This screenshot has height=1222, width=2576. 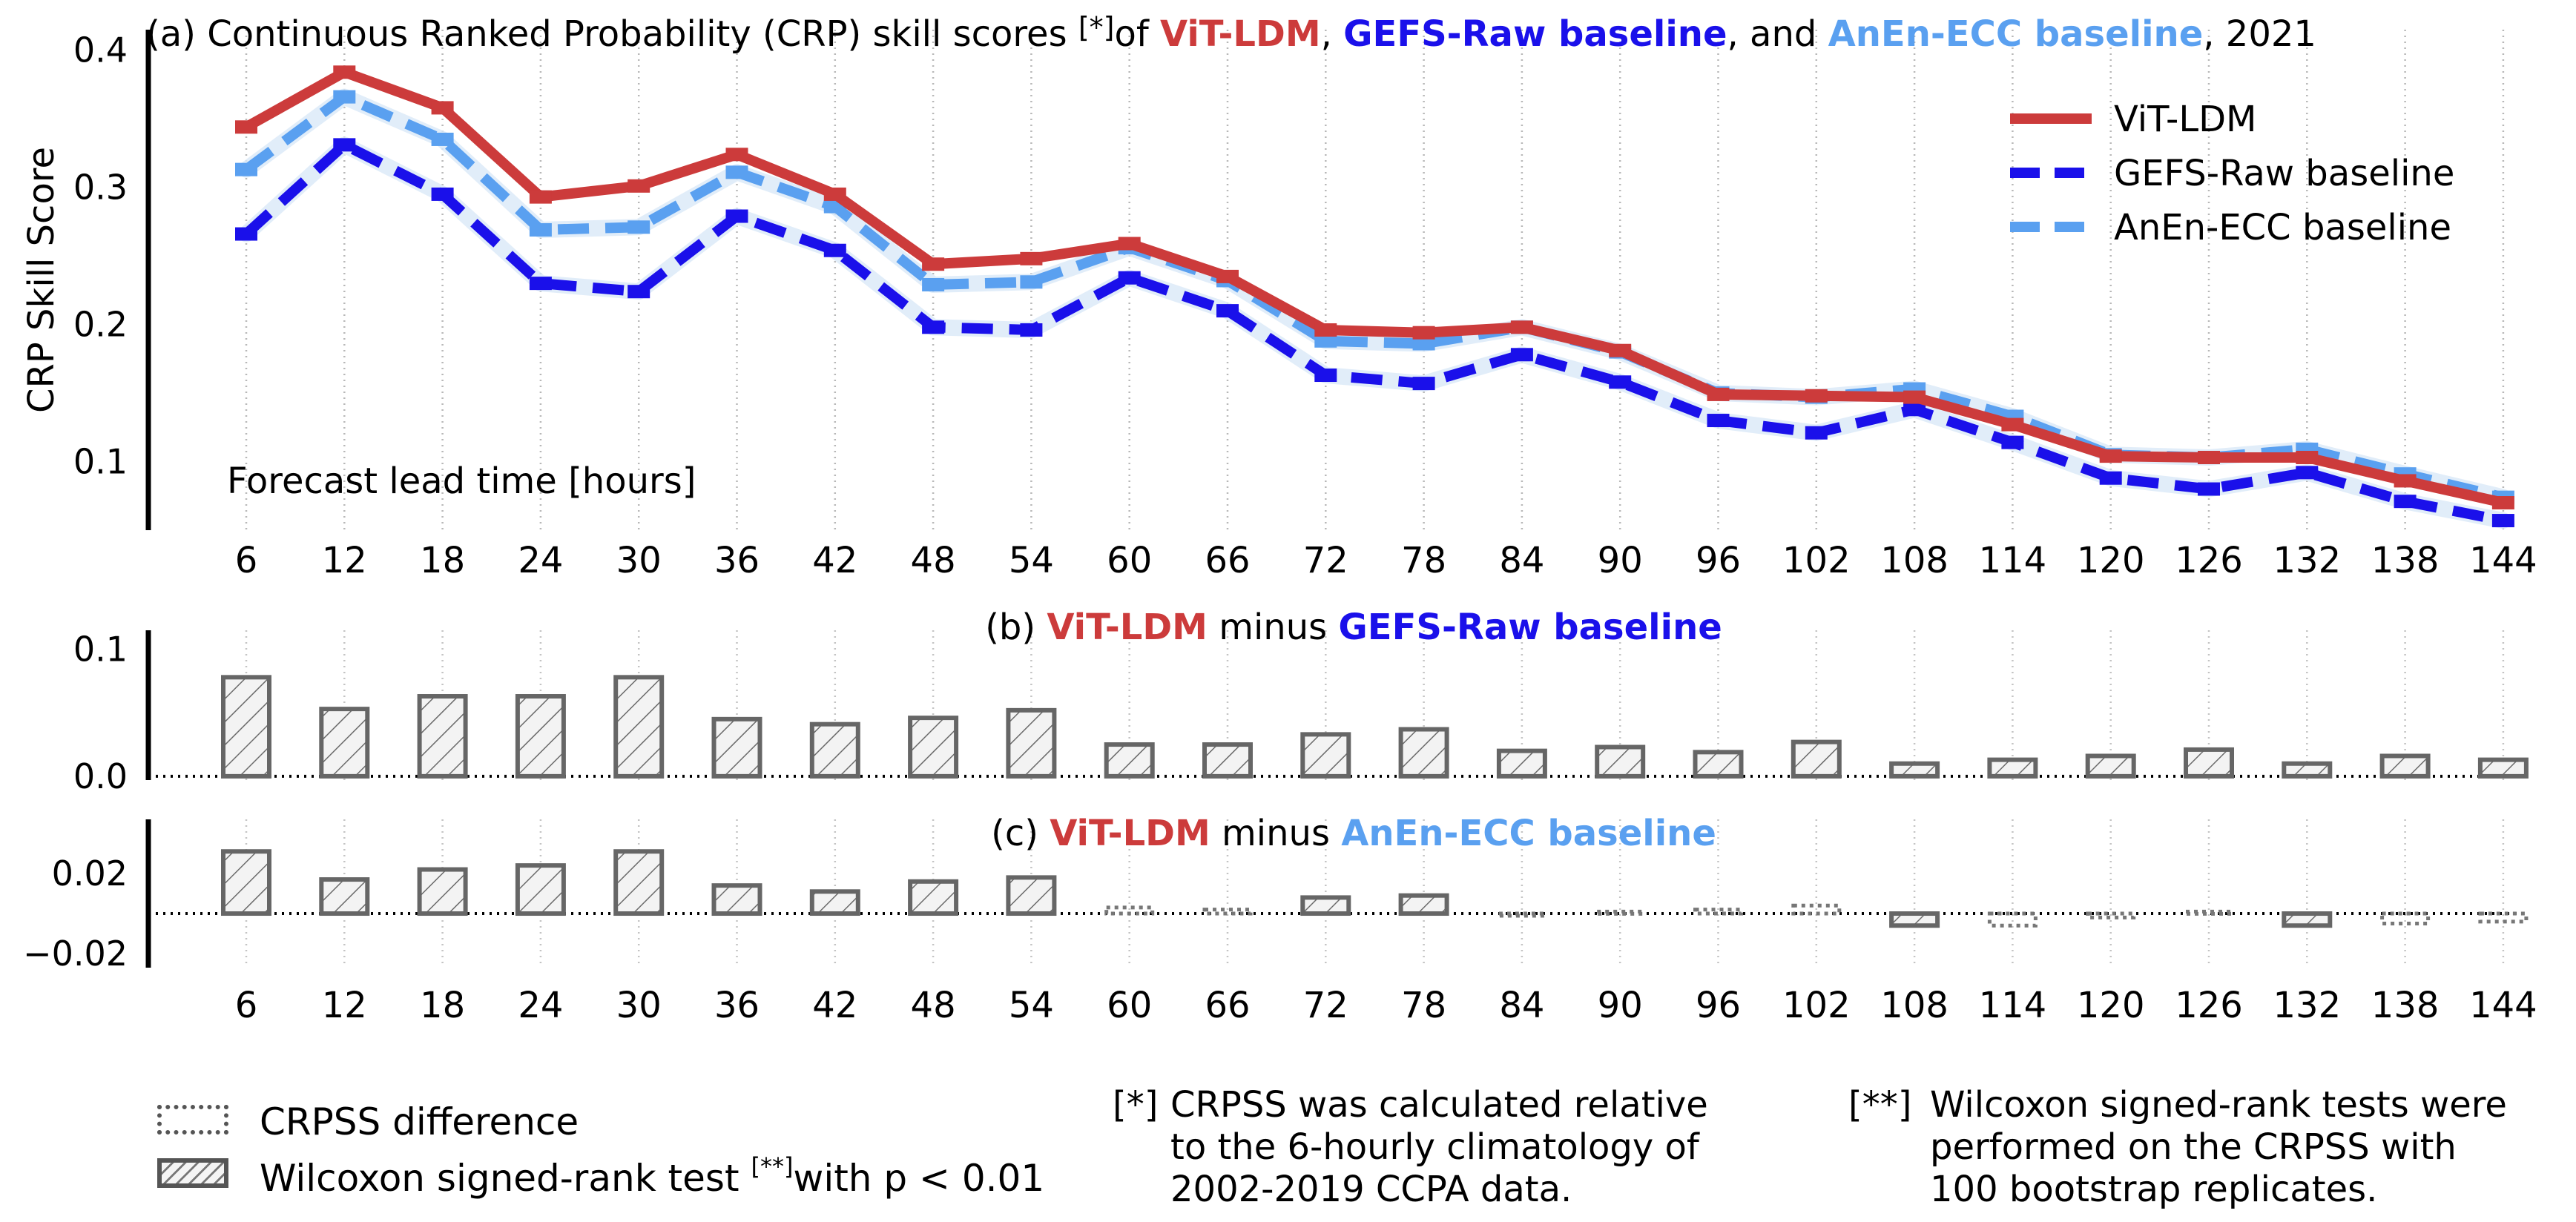 I want to click on x-tick-label: 84, so click(x=1521, y=560).